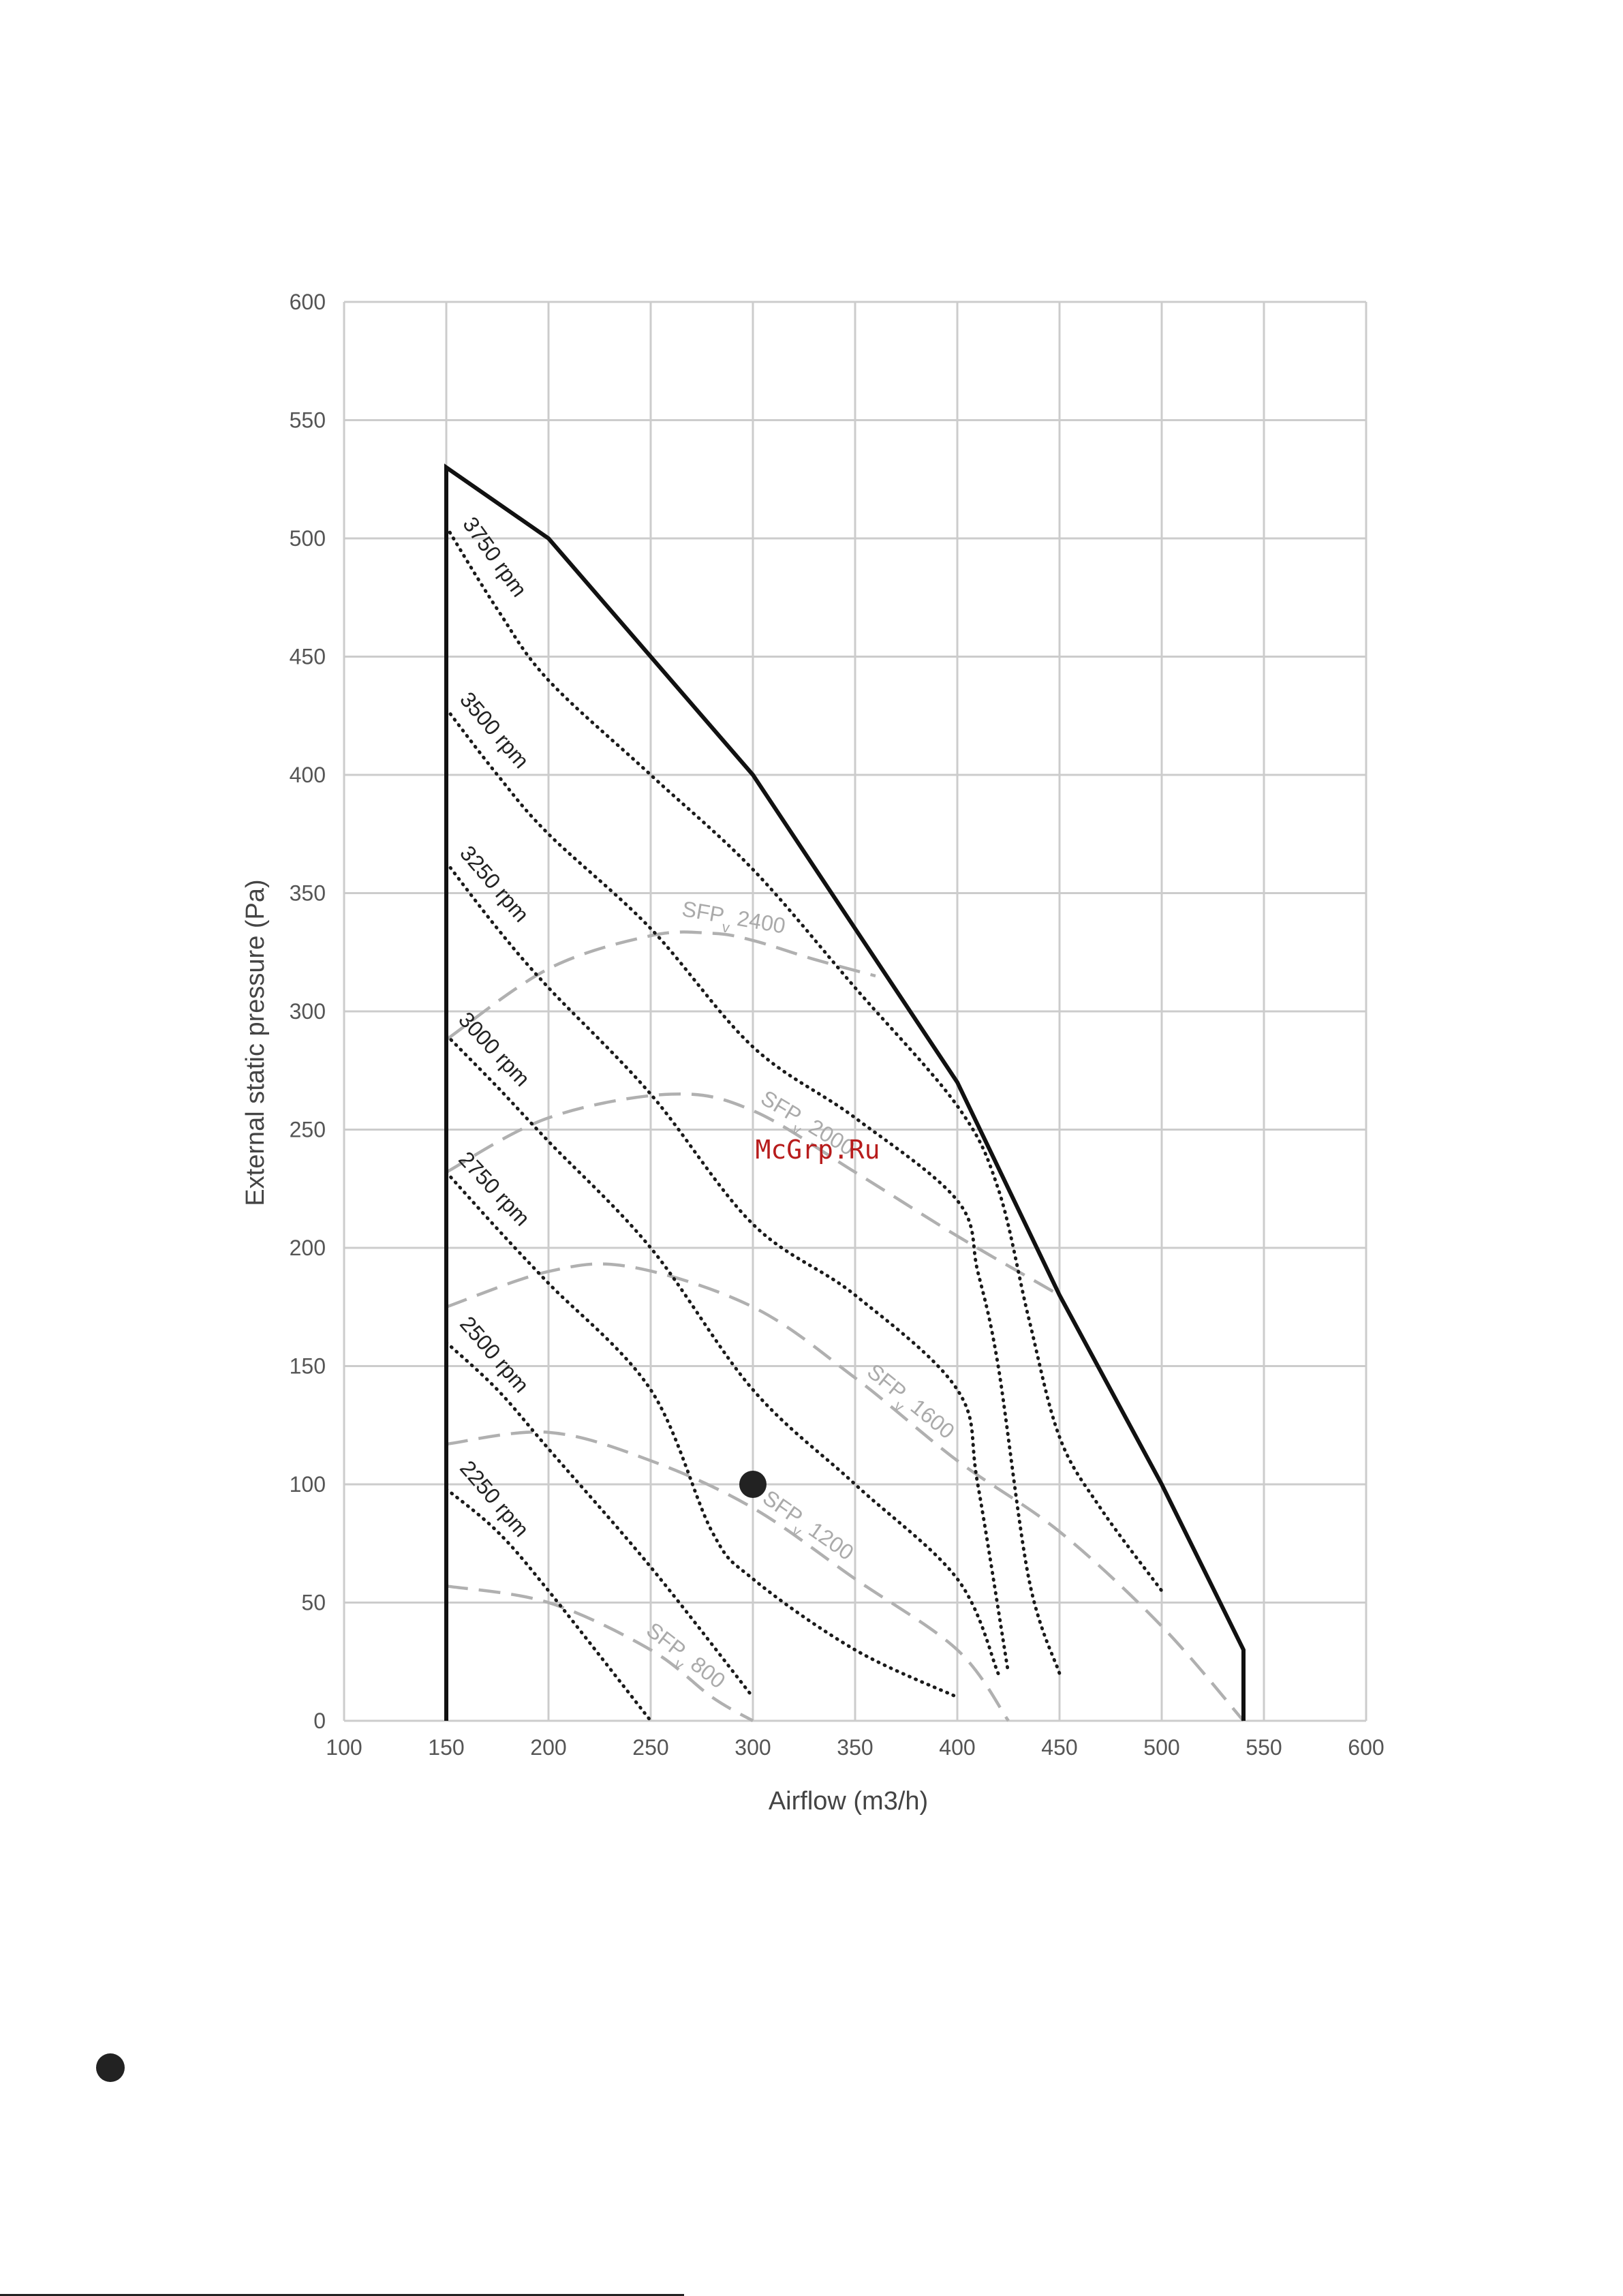 This screenshot has height=2296, width=1623. I want to click on x-tick-label-300: 300, so click(753, 1748).